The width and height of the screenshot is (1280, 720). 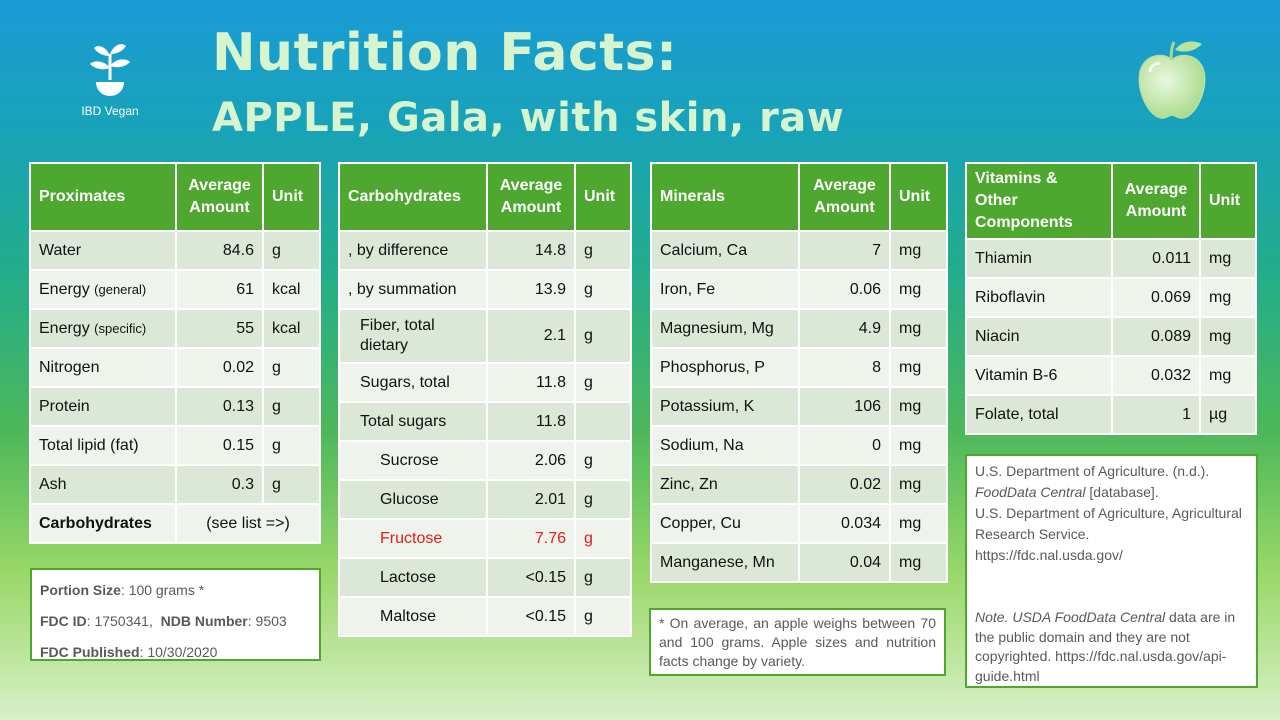 What do you see at coordinates (90, 652) in the screenshot?
I see `fdc-published-label: FDC Published` at bounding box center [90, 652].